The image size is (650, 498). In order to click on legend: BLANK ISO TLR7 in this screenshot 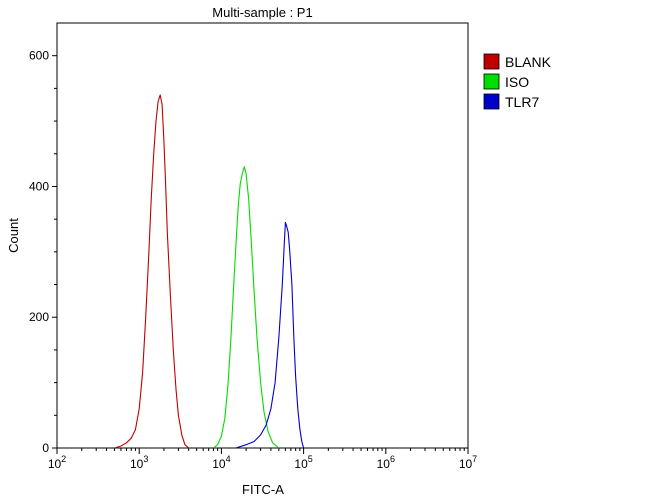, I will do `click(517, 81)`.